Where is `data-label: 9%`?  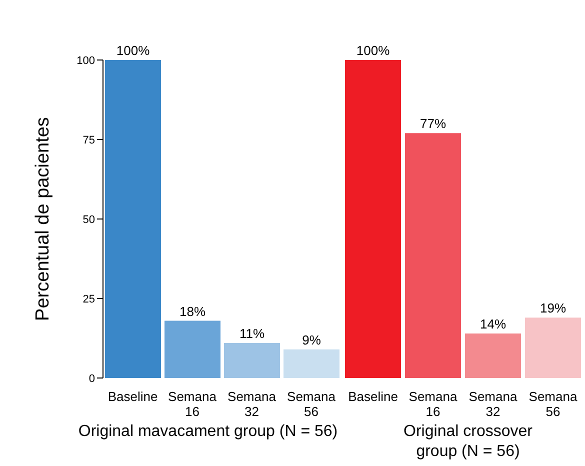 data-label: 9% is located at coordinates (312, 340).